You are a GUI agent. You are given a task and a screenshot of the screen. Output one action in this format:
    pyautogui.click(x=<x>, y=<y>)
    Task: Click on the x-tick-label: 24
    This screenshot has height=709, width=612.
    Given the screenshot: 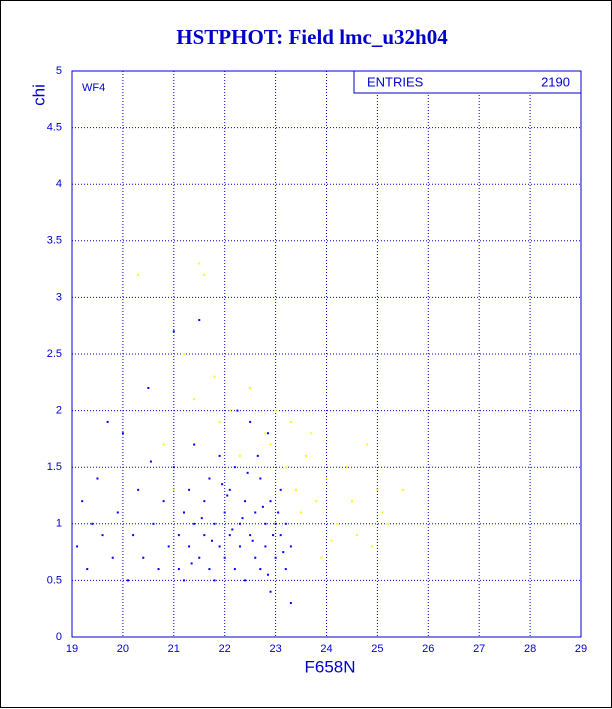 What is the action you would take?
    pyautogui.click(x=326, y=649)
    